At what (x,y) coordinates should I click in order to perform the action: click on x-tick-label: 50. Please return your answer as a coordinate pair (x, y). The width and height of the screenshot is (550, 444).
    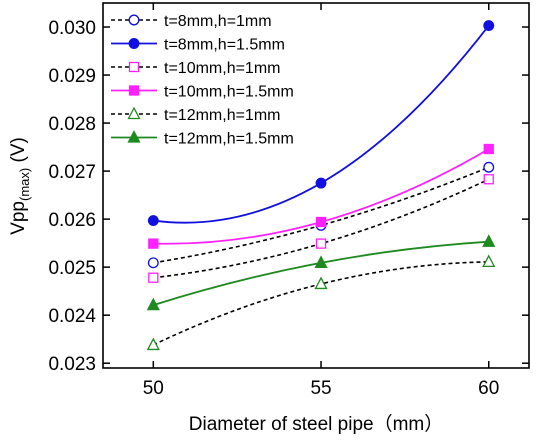
    Looking at the image, I should click on (153, 388).